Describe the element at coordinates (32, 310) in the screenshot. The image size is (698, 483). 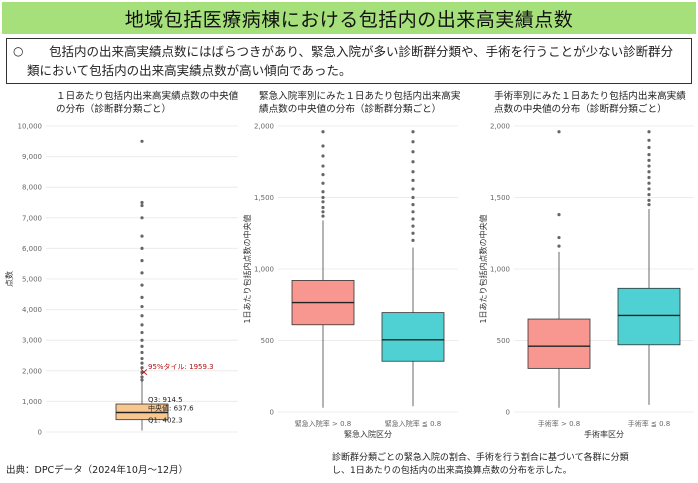
I see `y-tick-label: 4,000` at that location.